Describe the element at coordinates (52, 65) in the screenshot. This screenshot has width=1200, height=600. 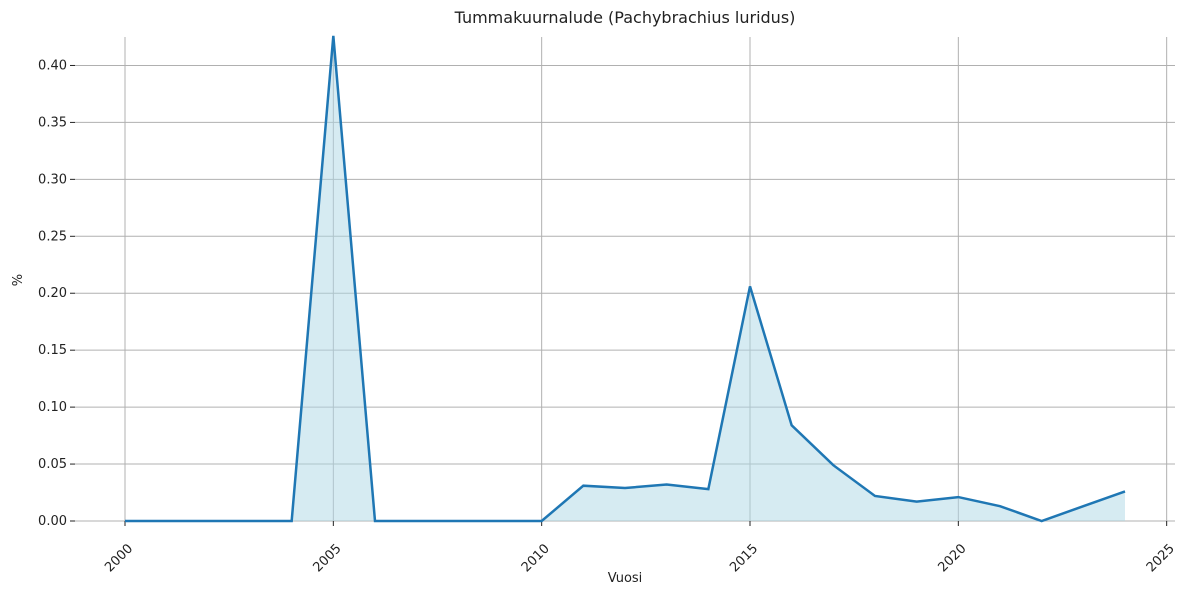
I see `y-tick-label: 0.40` at that location.